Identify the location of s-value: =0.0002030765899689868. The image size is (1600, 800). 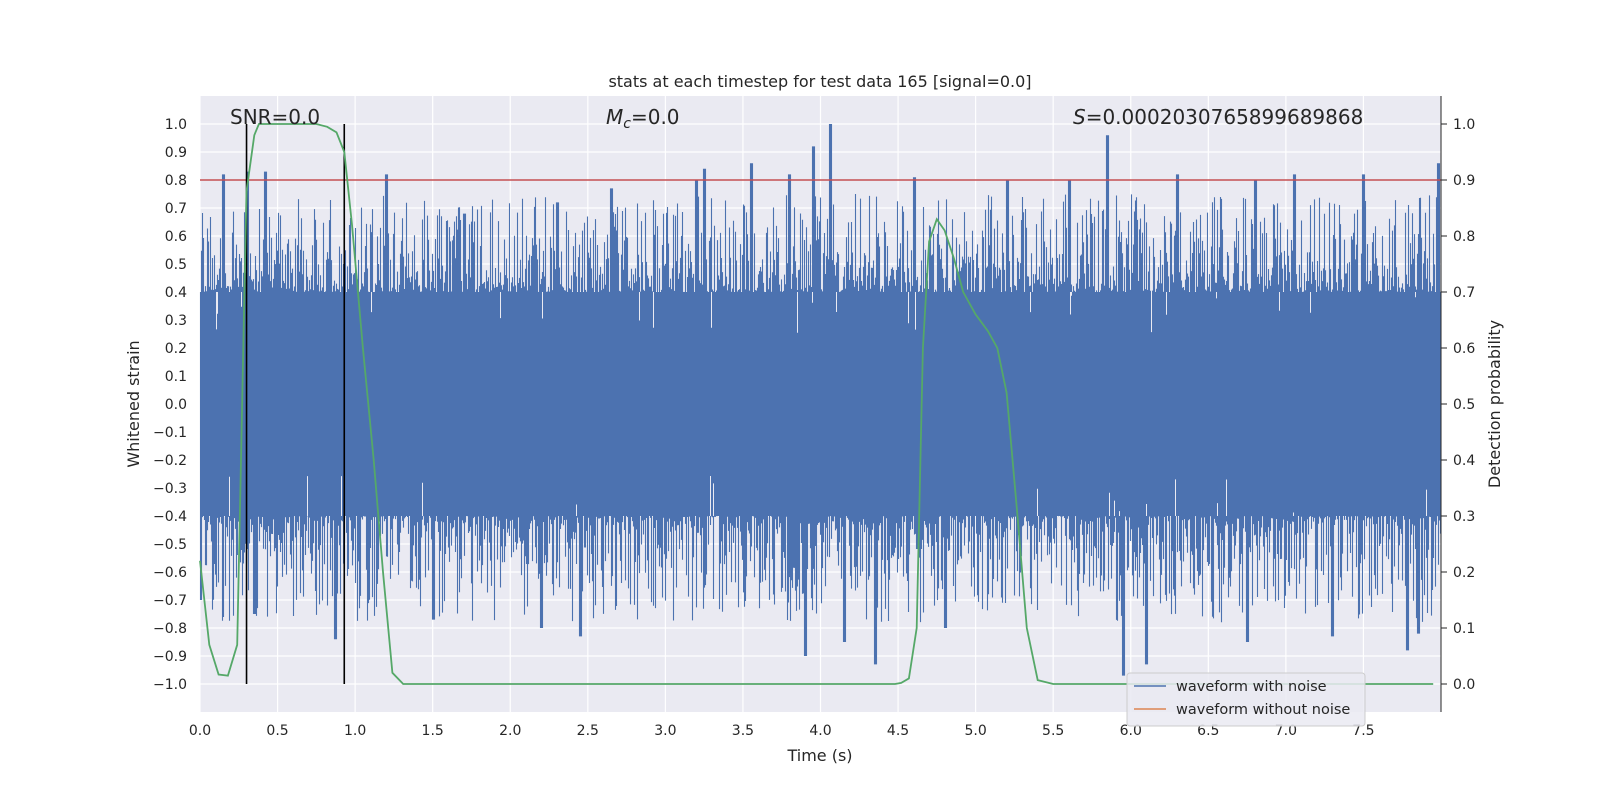
(1225, 117).